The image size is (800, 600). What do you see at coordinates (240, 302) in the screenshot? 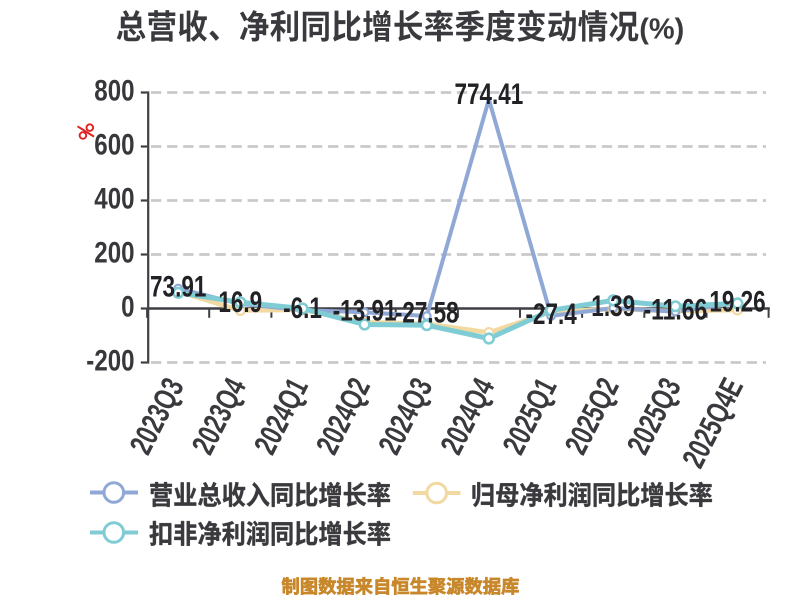
I see `svg-text: 16.9` at bounding box center [240, 302].